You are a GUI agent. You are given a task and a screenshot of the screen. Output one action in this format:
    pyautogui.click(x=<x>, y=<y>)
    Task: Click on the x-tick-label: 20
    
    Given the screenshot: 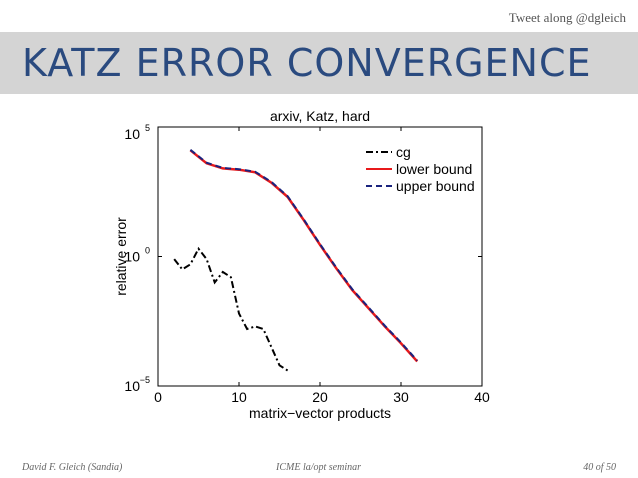 What is the action you would take?
    pyautogui.click(x=320, y=397)
    